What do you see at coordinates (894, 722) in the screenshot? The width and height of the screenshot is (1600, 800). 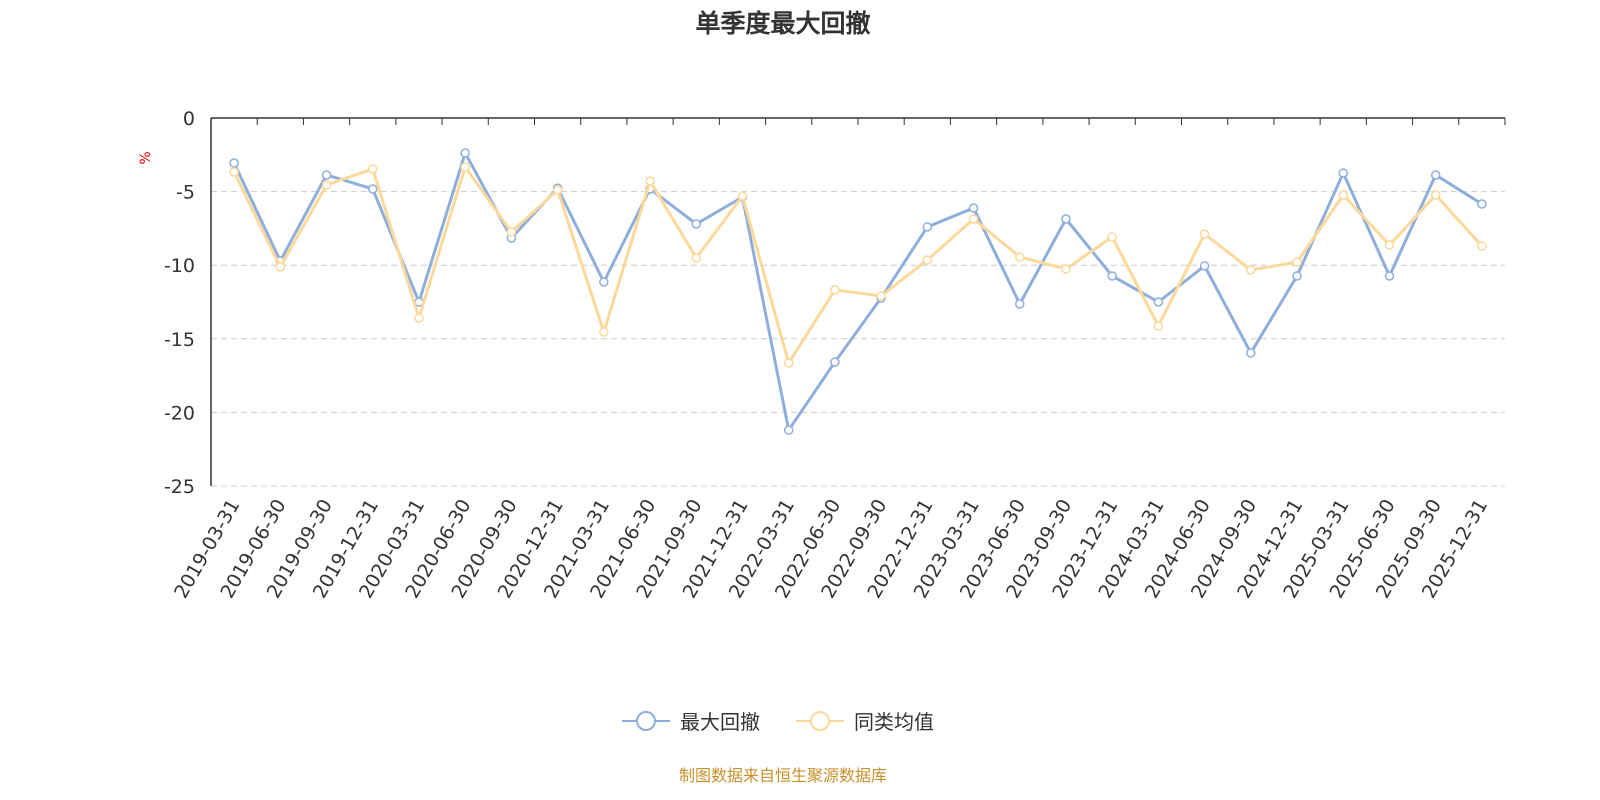 I see `legend-label: 同类均值` at bounding box center [894, 722].